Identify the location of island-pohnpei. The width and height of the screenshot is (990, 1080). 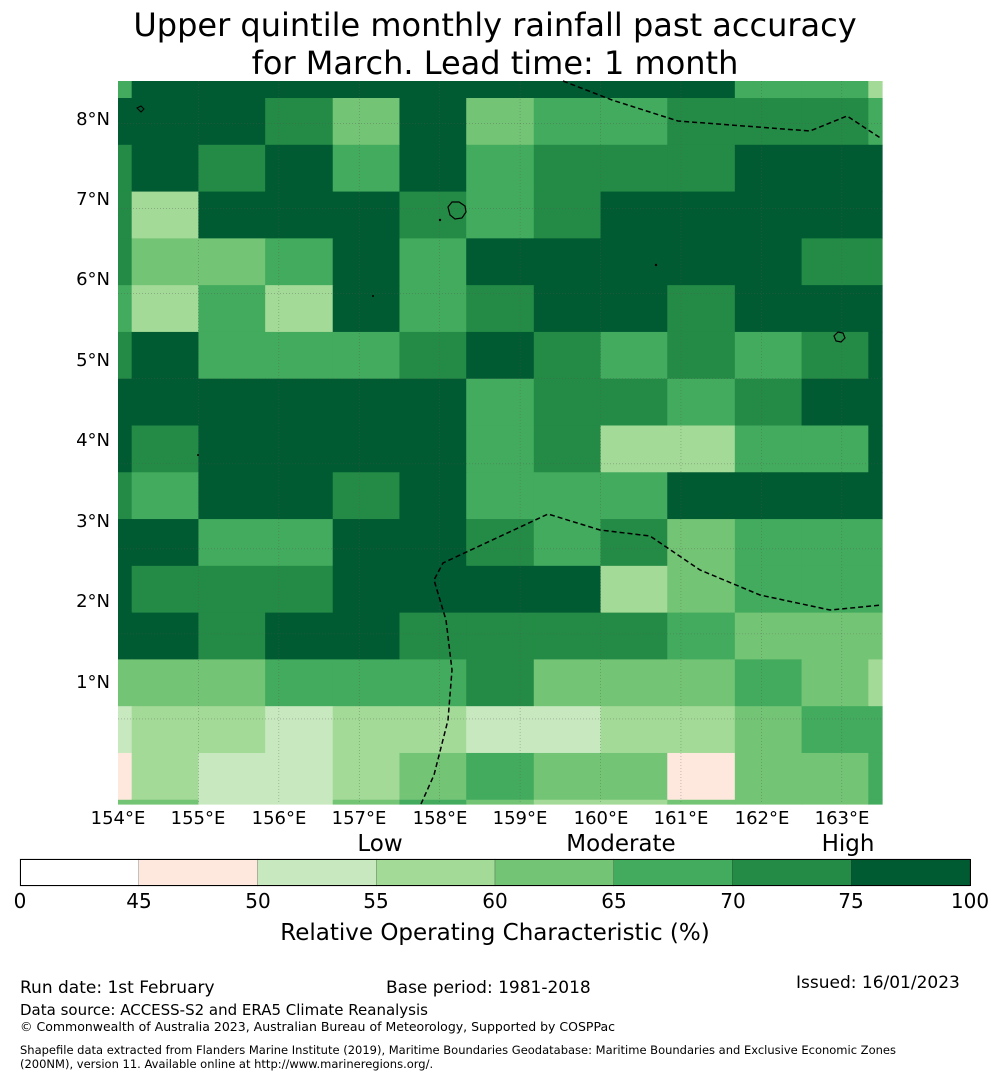
(457, 210).